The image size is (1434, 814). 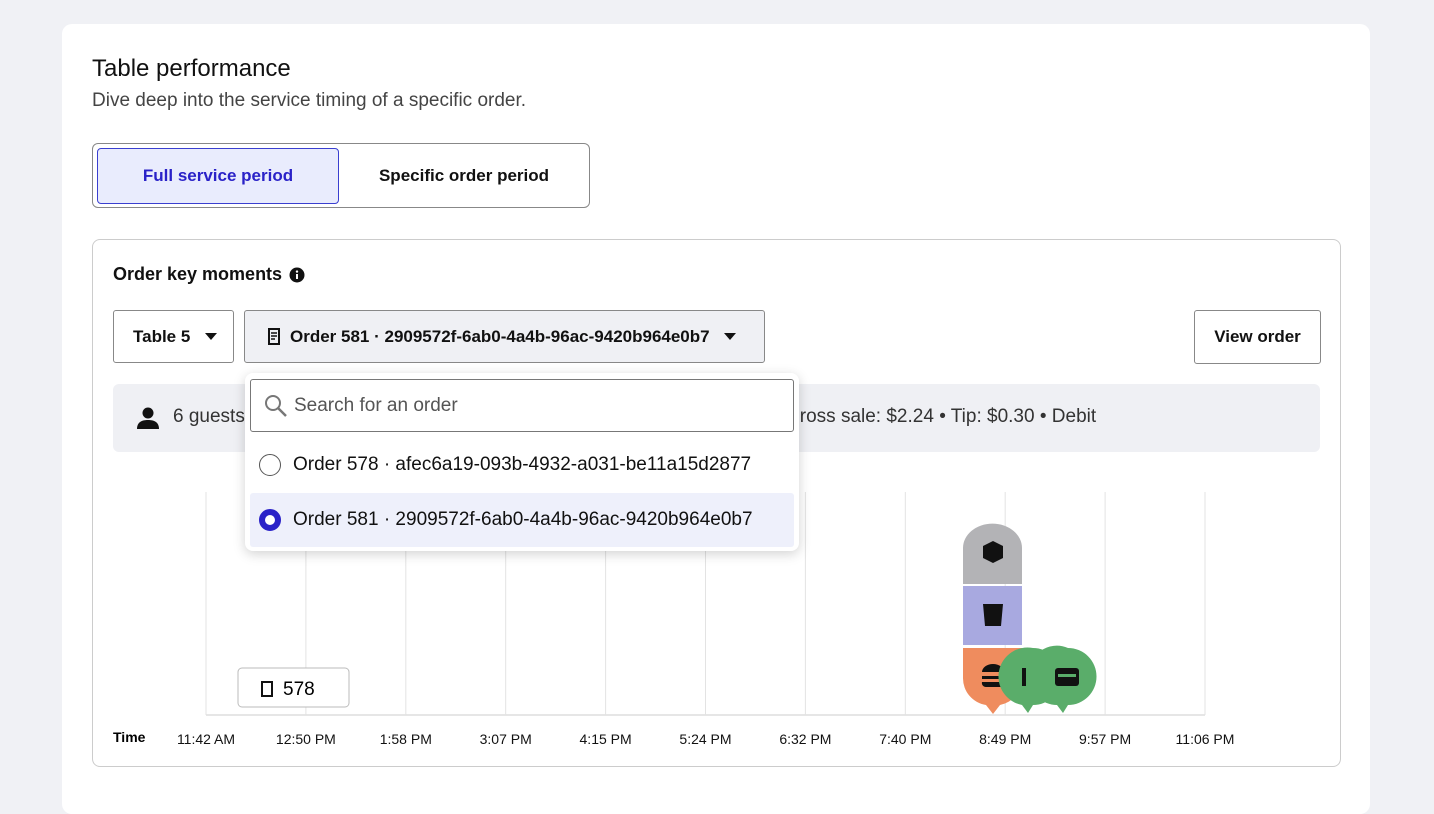 I want to click on order-chip-label: 578, so click(x=299, y=689).